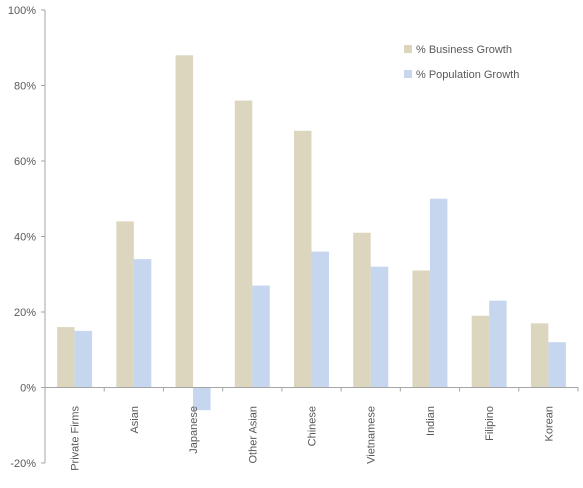 The image size is (583, 488). I want to click on bar-population-japanese, so click(202, 399).